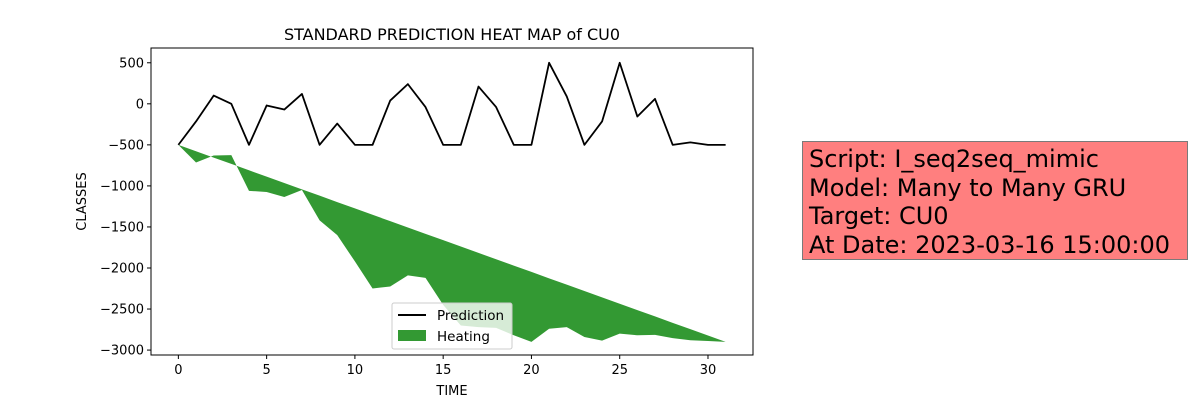 The height and width of the screenshot is (400, 1202). I want to click on y-tick-label: 0, so click(140, 104).